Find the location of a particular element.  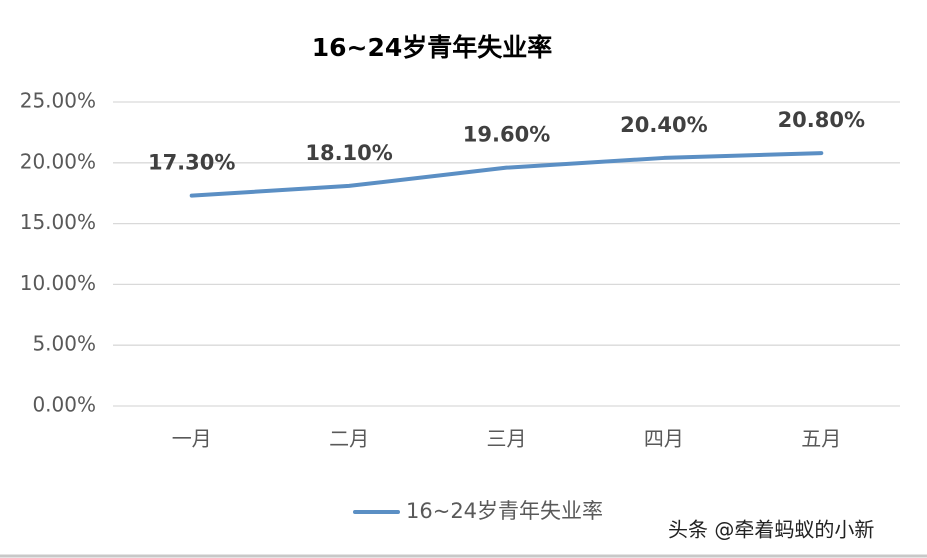

x-tick-label: 一月 is located at coordinates (192, 439).